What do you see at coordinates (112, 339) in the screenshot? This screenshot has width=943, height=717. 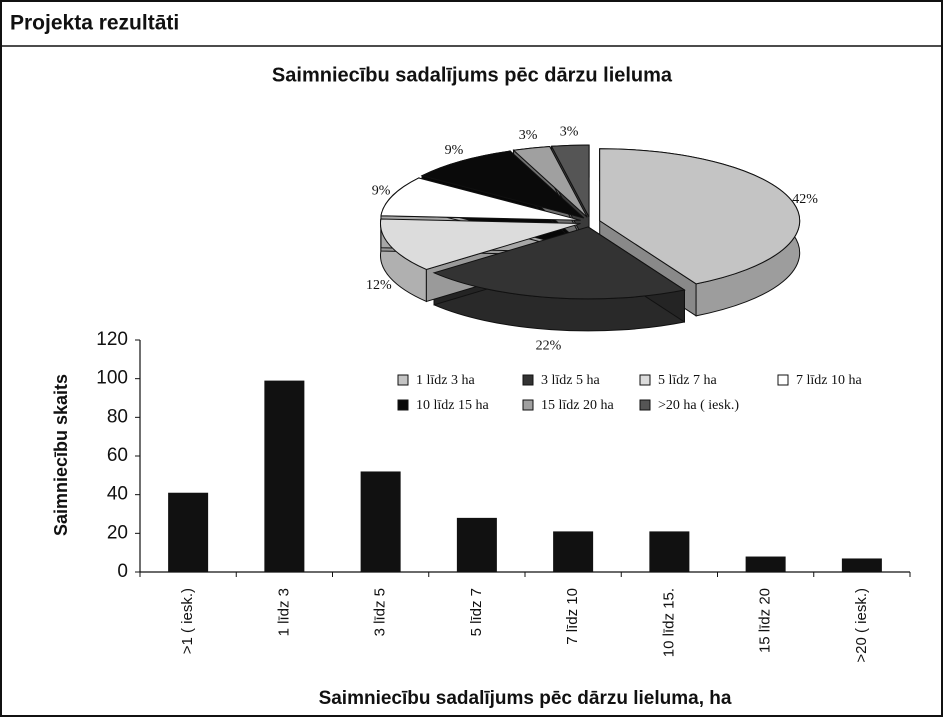 I see `y-tick-label: 120` at bounding box center [112, 339].